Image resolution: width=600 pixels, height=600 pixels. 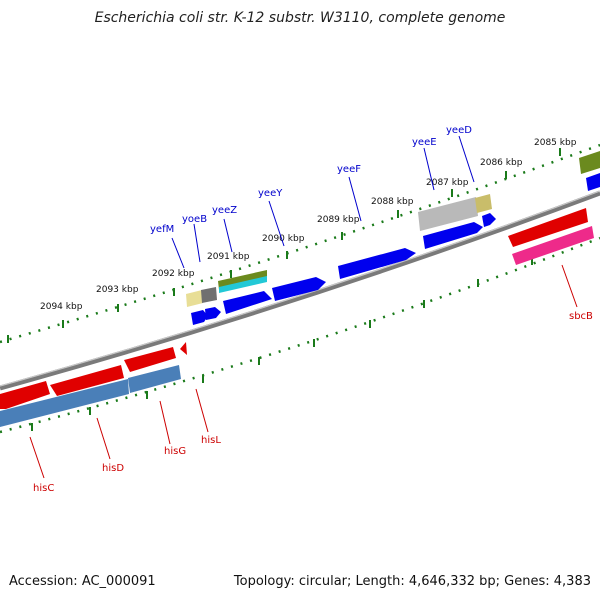 I want to click on gene-label-hisD: hisD, so click(x=113, y=468).